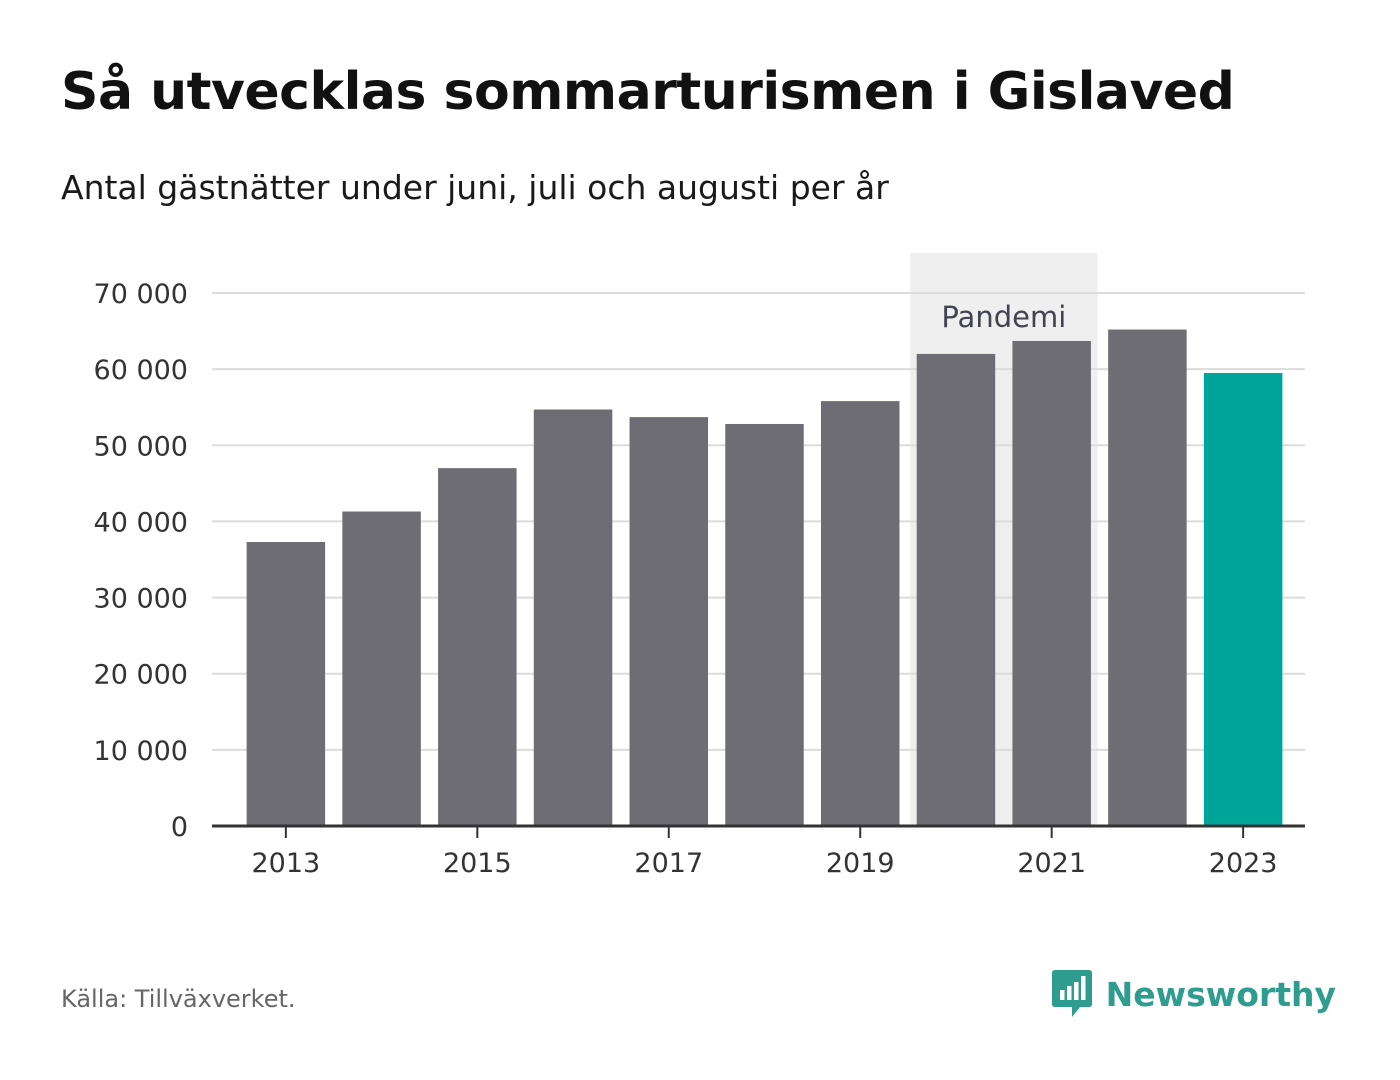 This screenshot has height=1080, width=1400. Describe the element at coordinates (286, 863) in the screenshot. I see `x-tick-label: 2013` at that location.